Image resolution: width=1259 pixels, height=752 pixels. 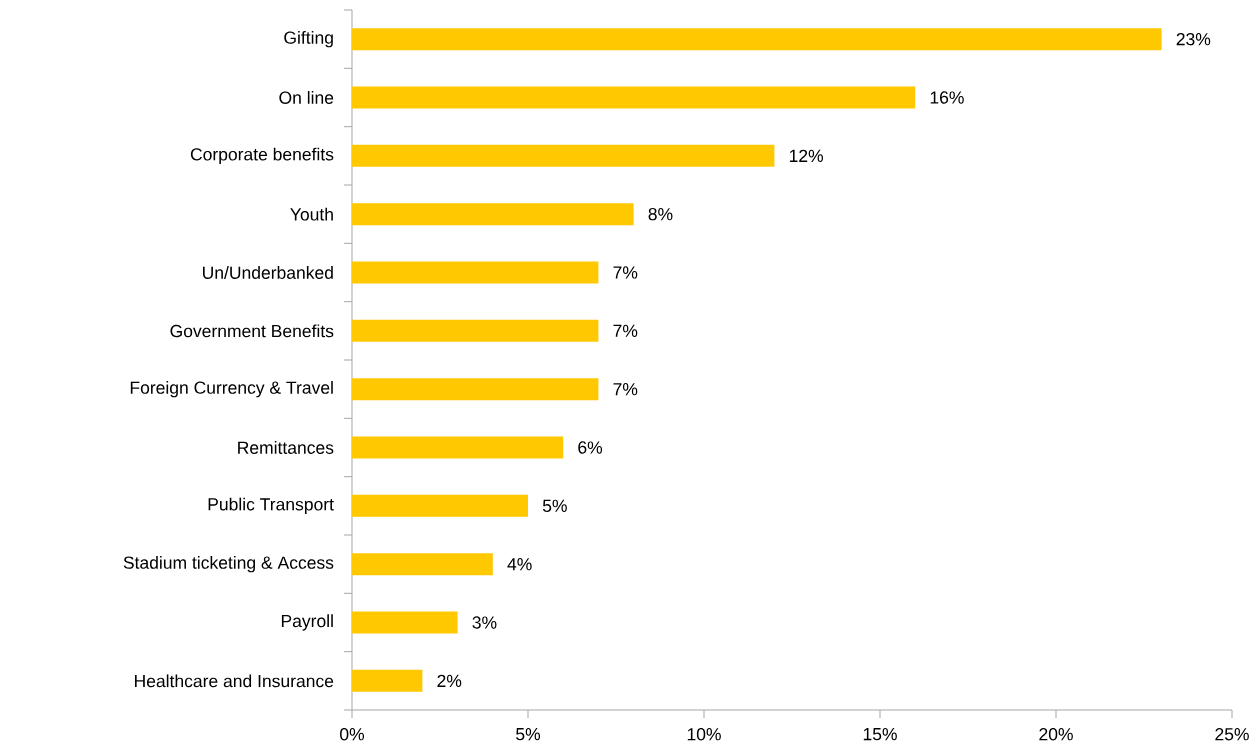 I want to click on y-tick-label: Healthcare and Insurance, so click(x=234, y=681).